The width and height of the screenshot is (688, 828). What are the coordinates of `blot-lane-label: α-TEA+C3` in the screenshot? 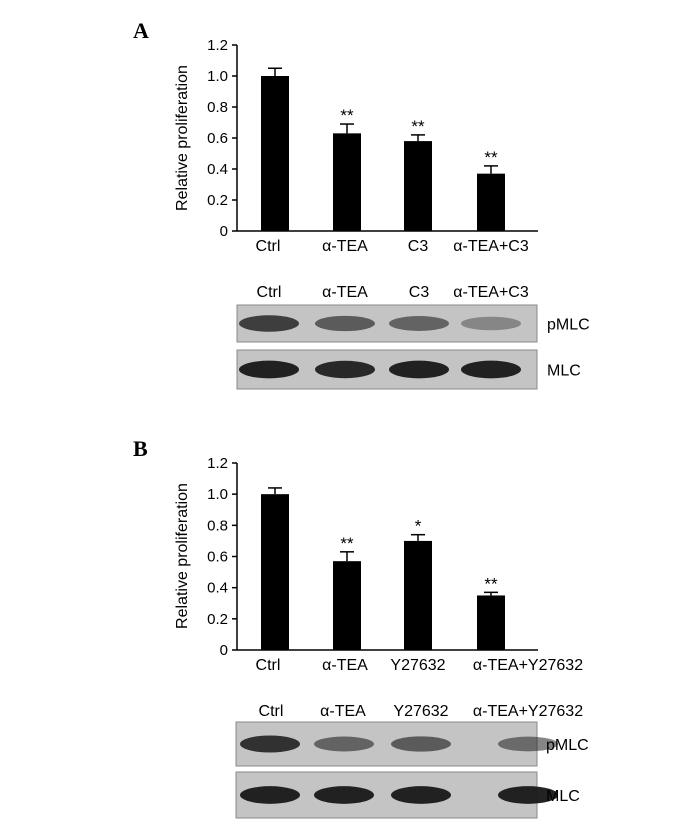 It's located at (491, 292).